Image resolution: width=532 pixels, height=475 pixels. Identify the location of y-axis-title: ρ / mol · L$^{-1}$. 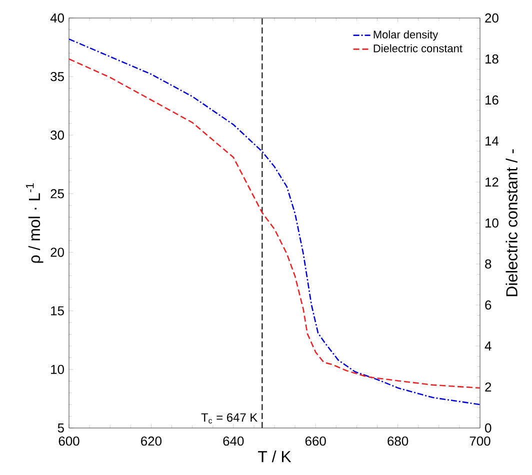
(35, 223).